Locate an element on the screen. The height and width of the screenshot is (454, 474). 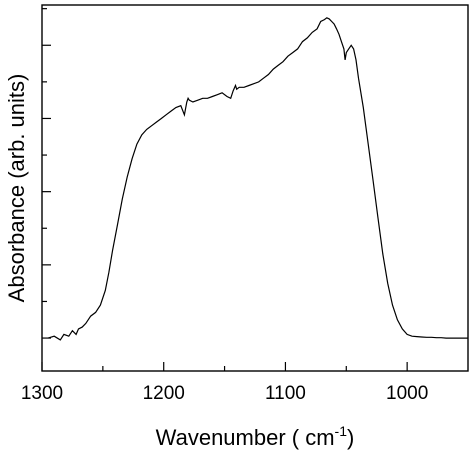
x-tick-label: 1100 is located at coordinates (285, 393).